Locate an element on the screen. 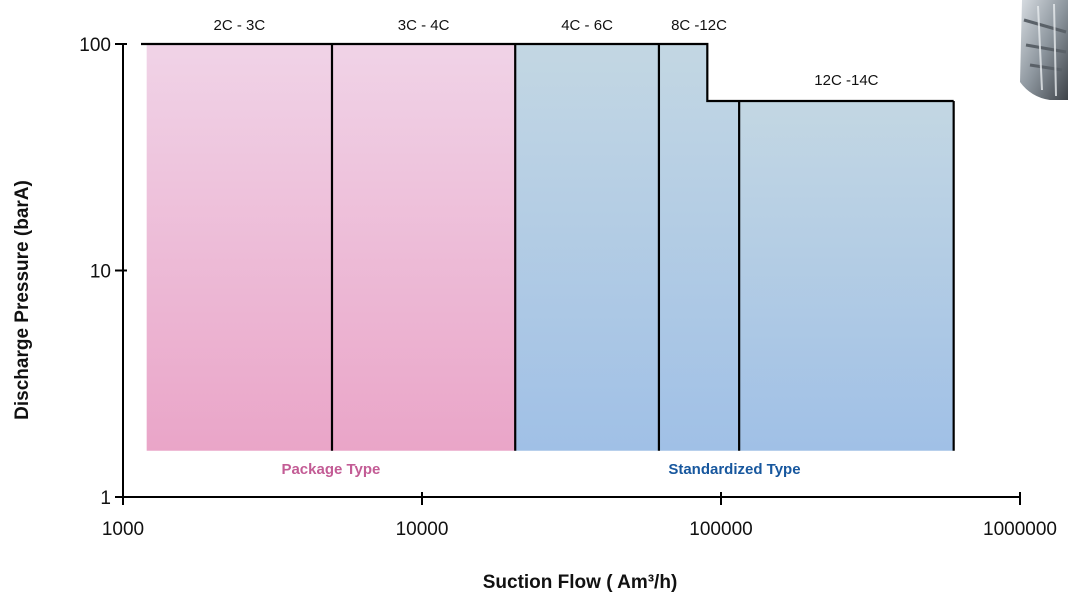 This screenshot has height=600, width=1068. group-label-package: Package Type is located at coordinates (330, 469).